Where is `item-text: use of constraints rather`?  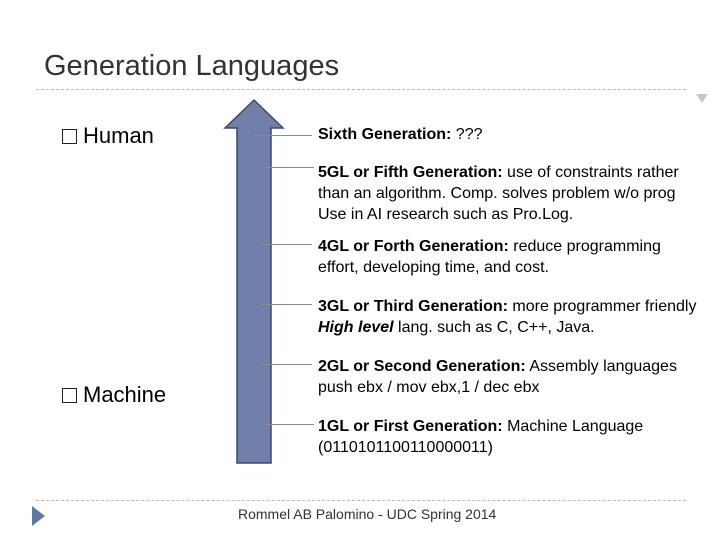
item-text: use of constraints rather is located at coordinates (590, 172).